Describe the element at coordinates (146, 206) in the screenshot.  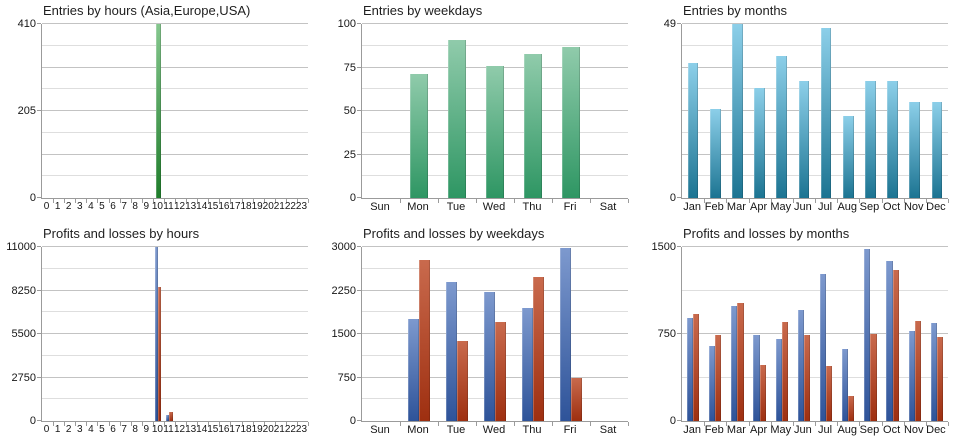
I see `x-axis-label: 9` at that location.